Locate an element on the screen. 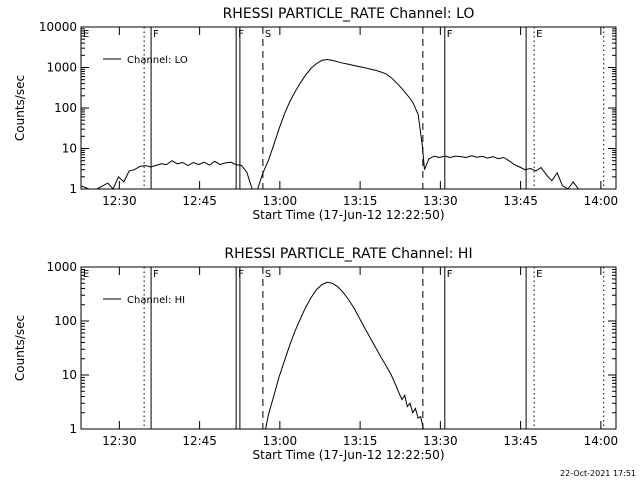 This screenshot has width=640, height=480. series-line is located at coordinates (344, 355).